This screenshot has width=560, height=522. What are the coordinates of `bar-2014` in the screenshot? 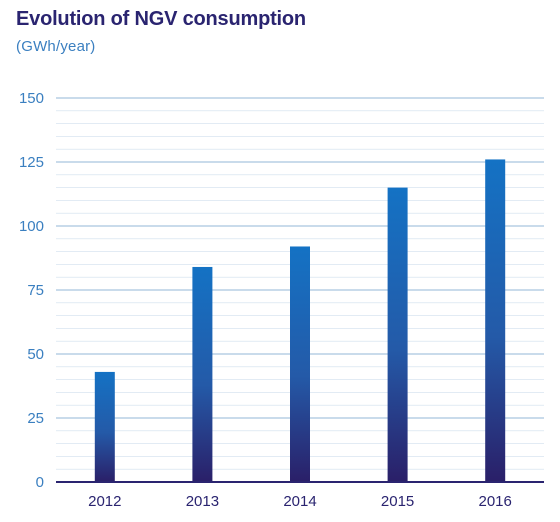 It's located at (300, 364).